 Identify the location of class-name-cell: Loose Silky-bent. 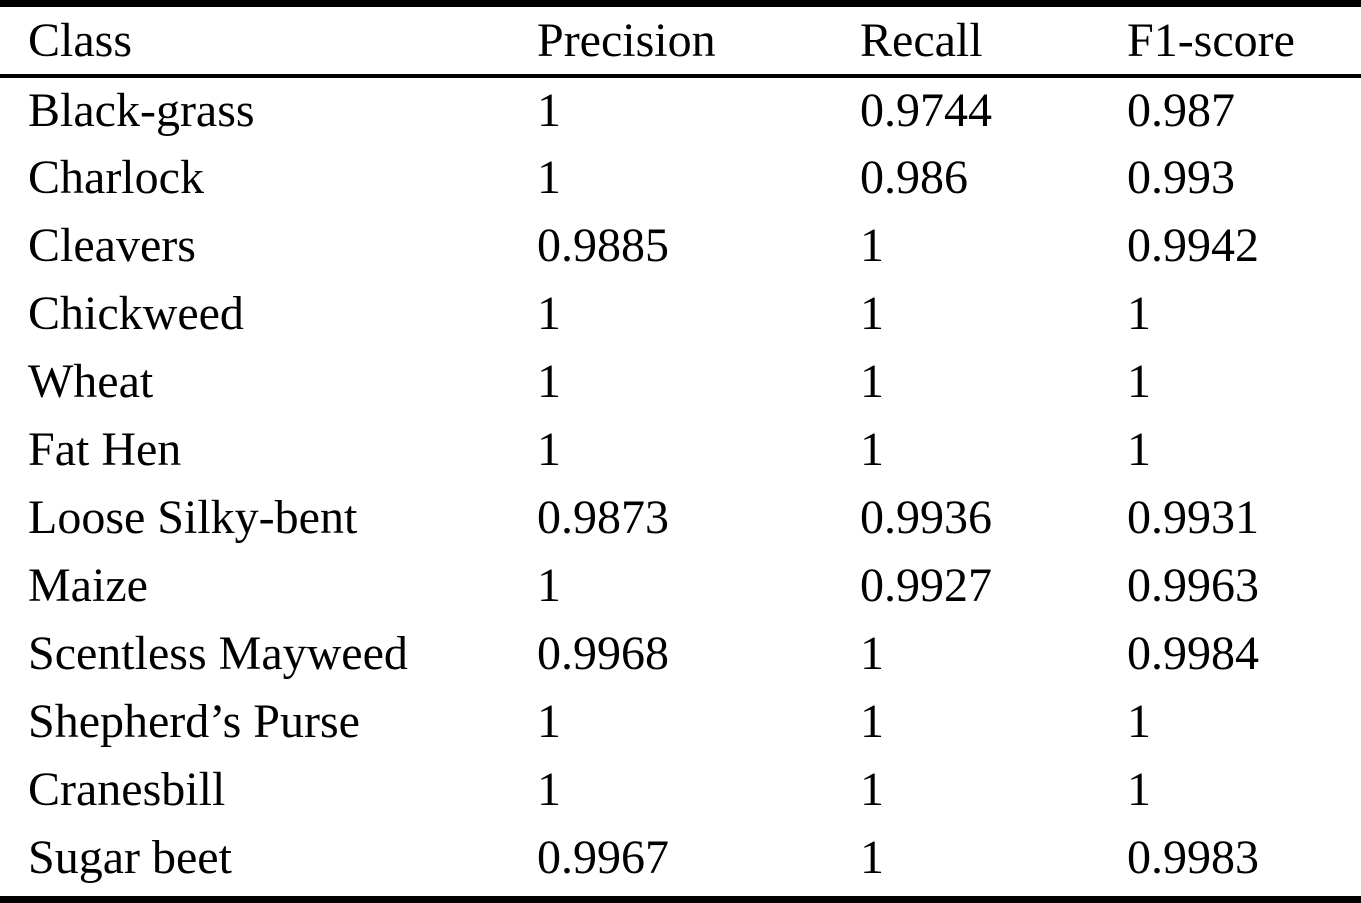
(193, 517).